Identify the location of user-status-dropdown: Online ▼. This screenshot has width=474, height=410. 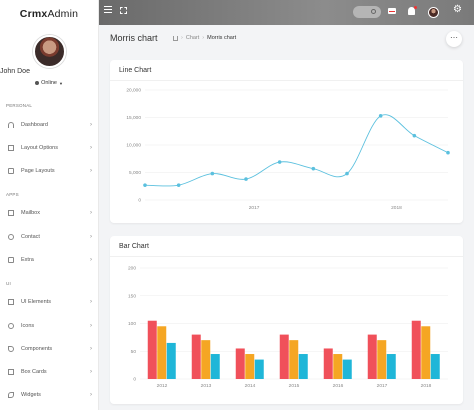
(49, 83).